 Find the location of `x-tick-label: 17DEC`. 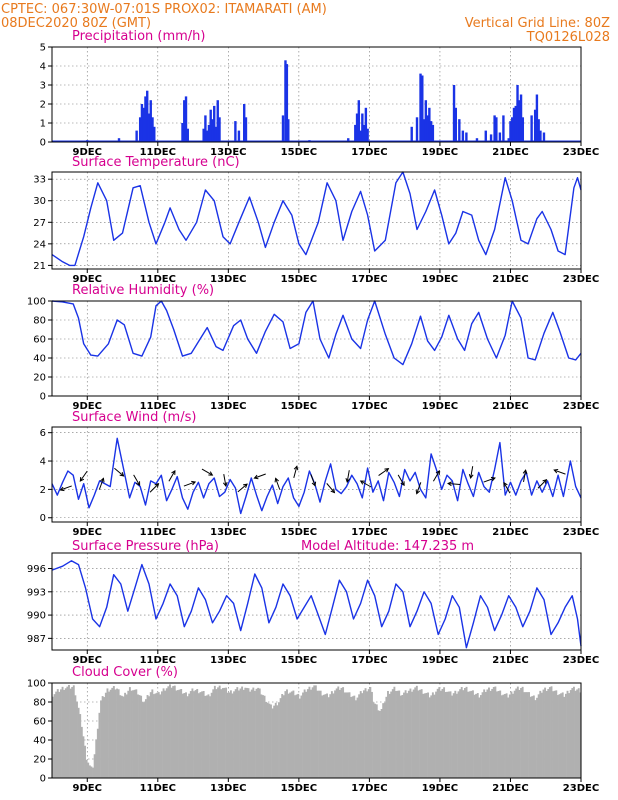

x-tick-label: 17DEC is located at coordinates (369, 788).